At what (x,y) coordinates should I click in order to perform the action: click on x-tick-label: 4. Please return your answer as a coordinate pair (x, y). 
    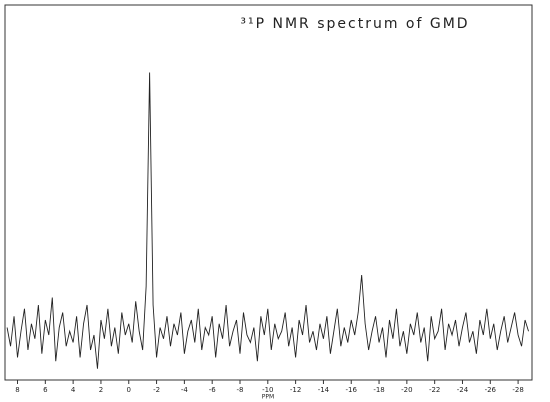
    Looking at the image, I should click on (73, 390).